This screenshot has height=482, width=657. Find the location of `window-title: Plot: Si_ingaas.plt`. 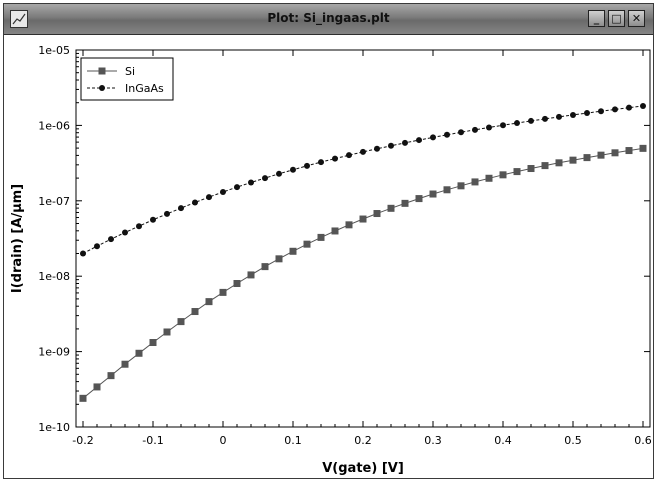

window-title: Plot: Si_ingaas.plt is located at coordinates (328, 18).